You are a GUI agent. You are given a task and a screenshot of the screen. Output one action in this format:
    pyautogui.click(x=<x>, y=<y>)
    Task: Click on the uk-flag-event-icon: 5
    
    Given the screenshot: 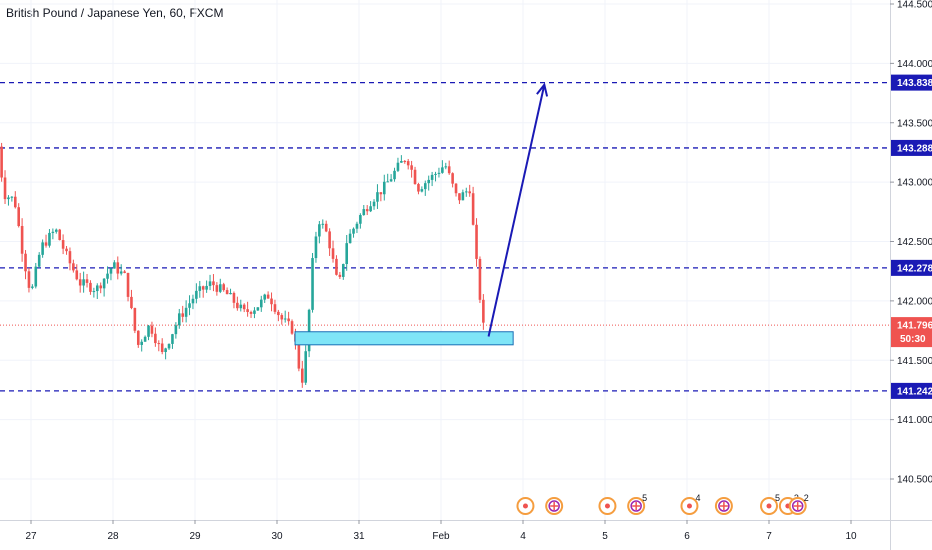 What is the action you would take?
    pyautogui.click(x=637, y=504)
    